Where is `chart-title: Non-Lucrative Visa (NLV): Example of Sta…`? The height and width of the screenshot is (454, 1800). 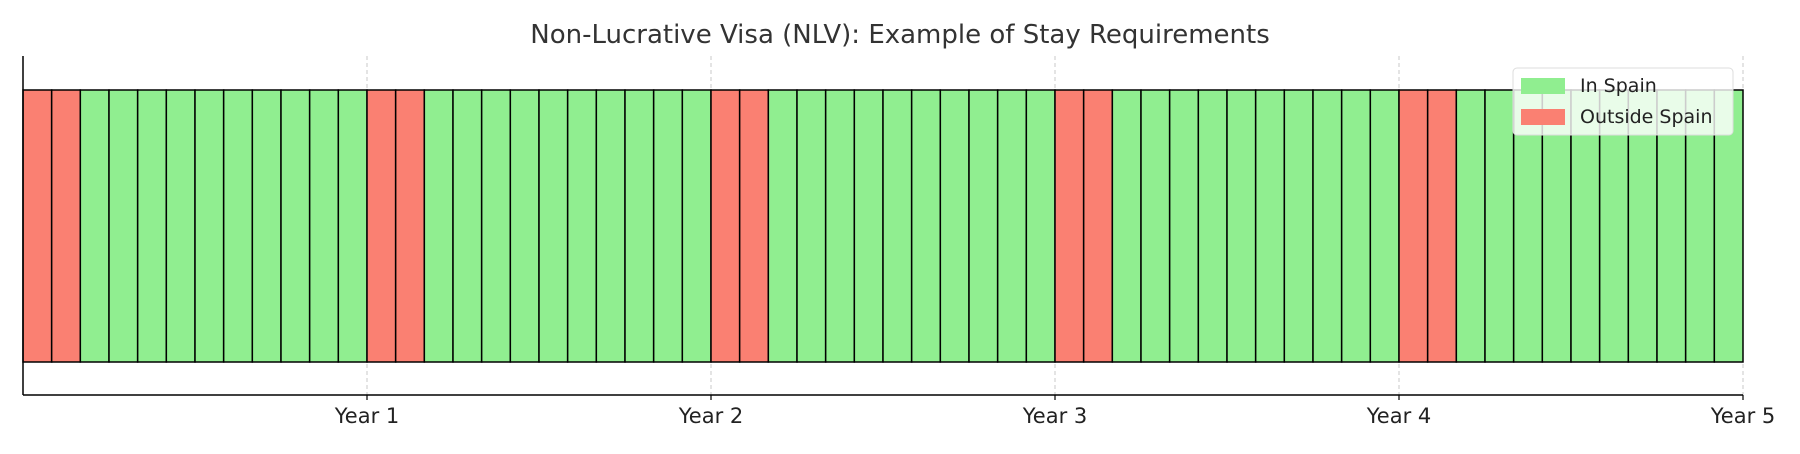 chart-title: Non-Lucrative Visa (NLV): Example of Sta… is located at coordinates (900, 35).